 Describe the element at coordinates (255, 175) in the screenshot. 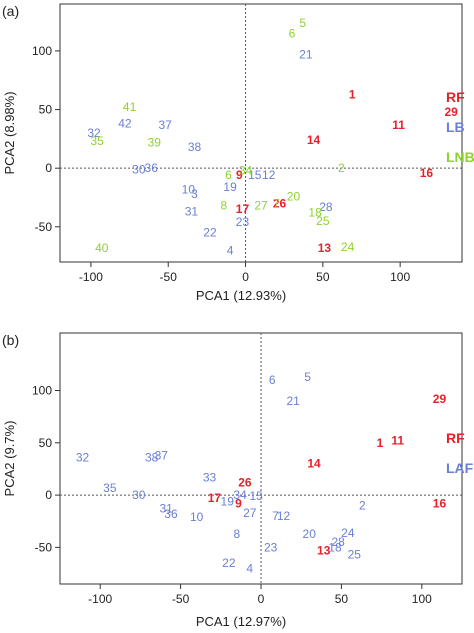

I see `data-point-lb: 15` at that location.